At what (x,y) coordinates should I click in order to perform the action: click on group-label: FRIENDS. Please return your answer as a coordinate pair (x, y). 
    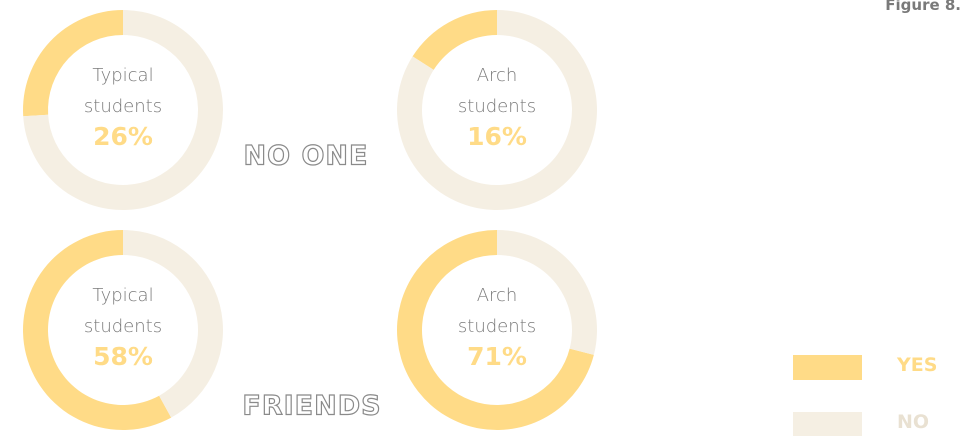
    Looking at the image, I should click on (311, 406).